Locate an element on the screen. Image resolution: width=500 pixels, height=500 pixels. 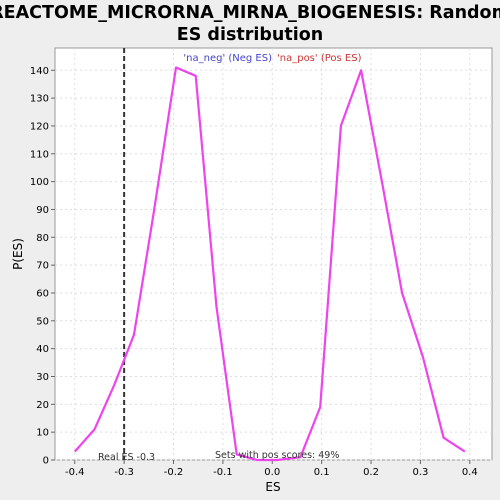
y-axis-ticks: 0 10 20 30 40 50 60 70 80 90 100 110 120 130 140 is located at coordinates (42, 266).